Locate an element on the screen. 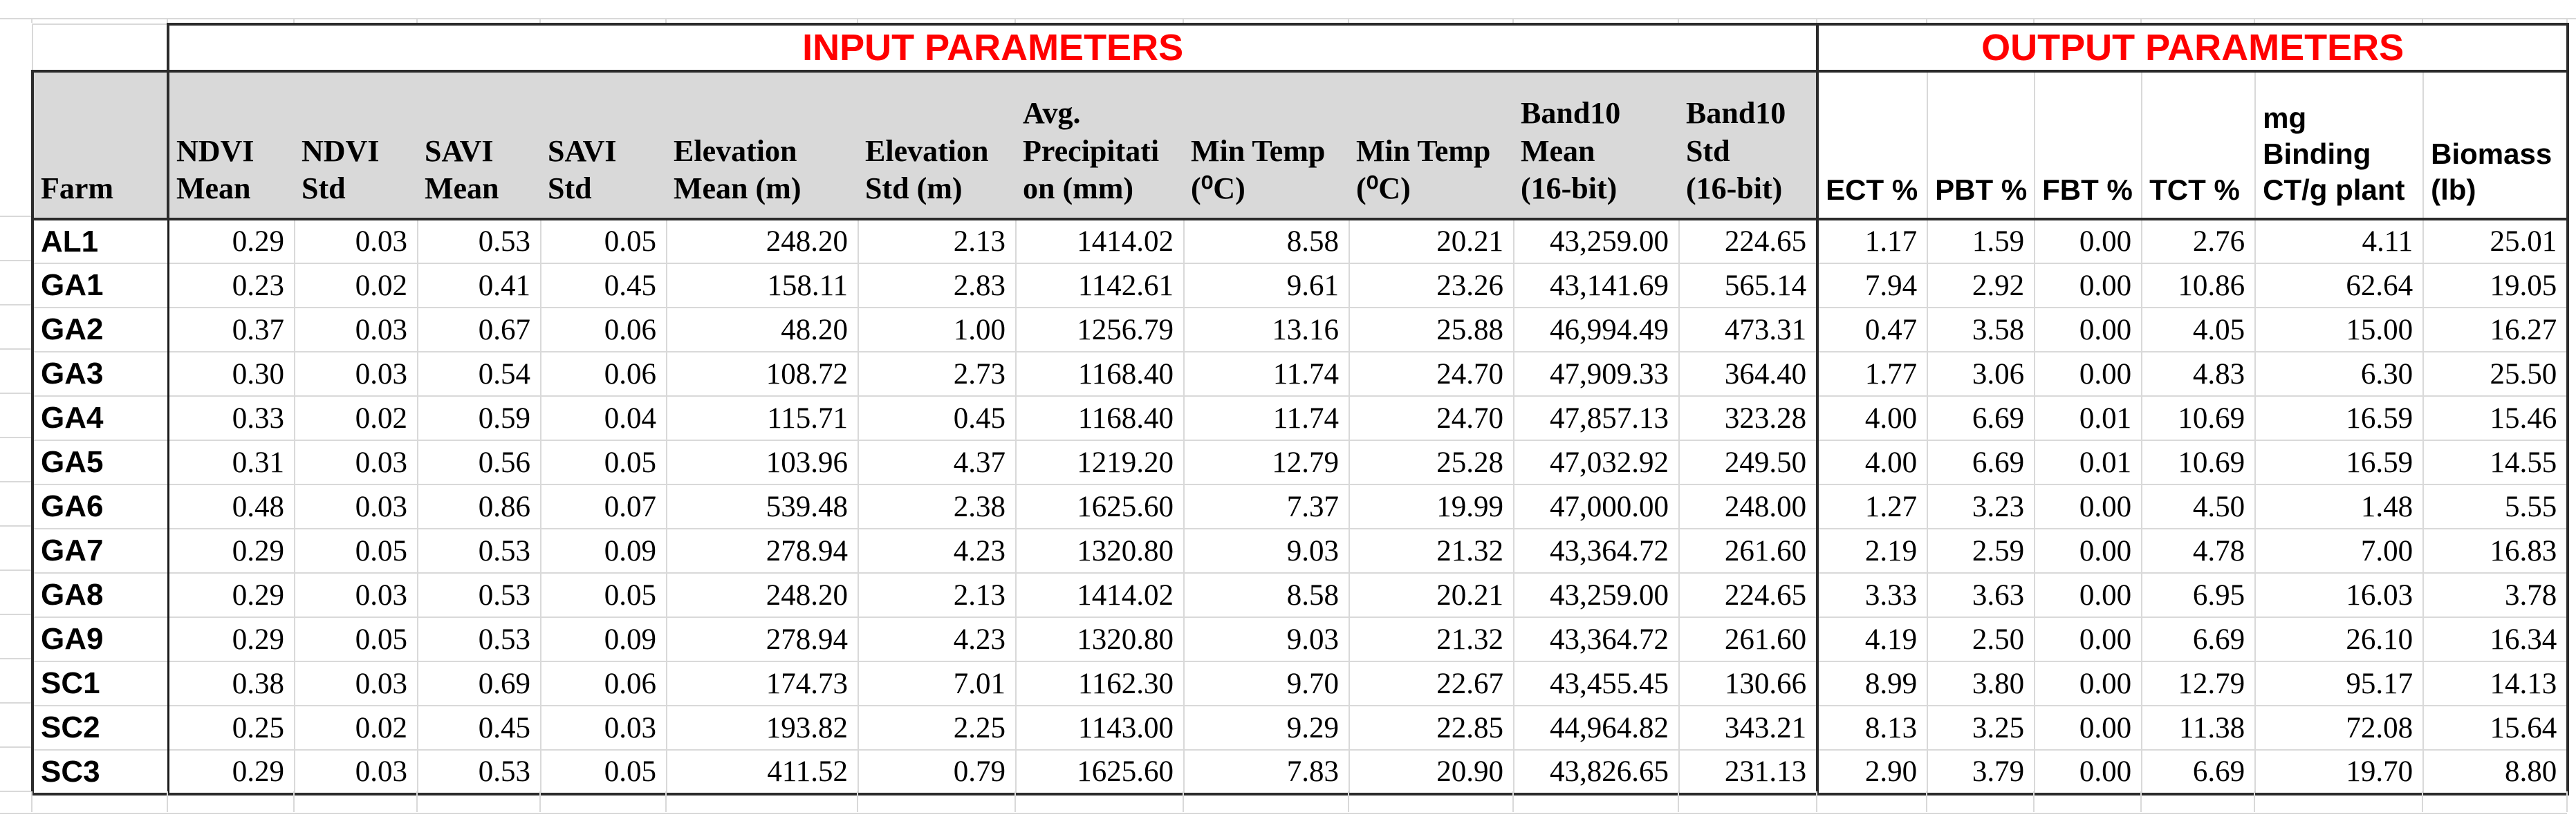 This screenshot has height=819, width=2576. column-header-min-temp-1: Min Temp (⁰C) is located at coordinates (1266, 145).